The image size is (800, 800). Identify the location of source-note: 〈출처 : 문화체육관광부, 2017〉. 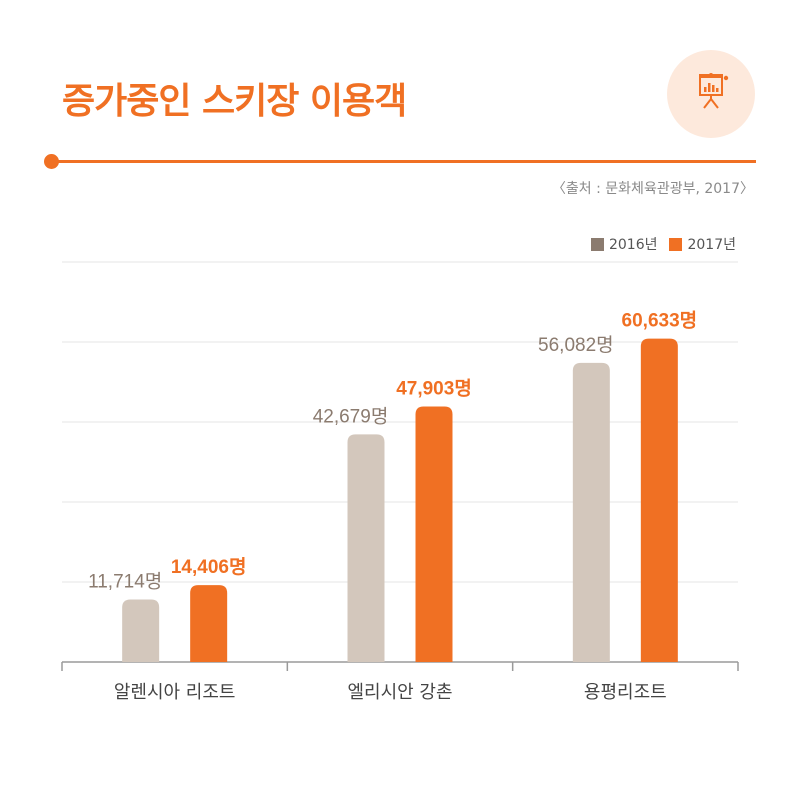
(652, 189).